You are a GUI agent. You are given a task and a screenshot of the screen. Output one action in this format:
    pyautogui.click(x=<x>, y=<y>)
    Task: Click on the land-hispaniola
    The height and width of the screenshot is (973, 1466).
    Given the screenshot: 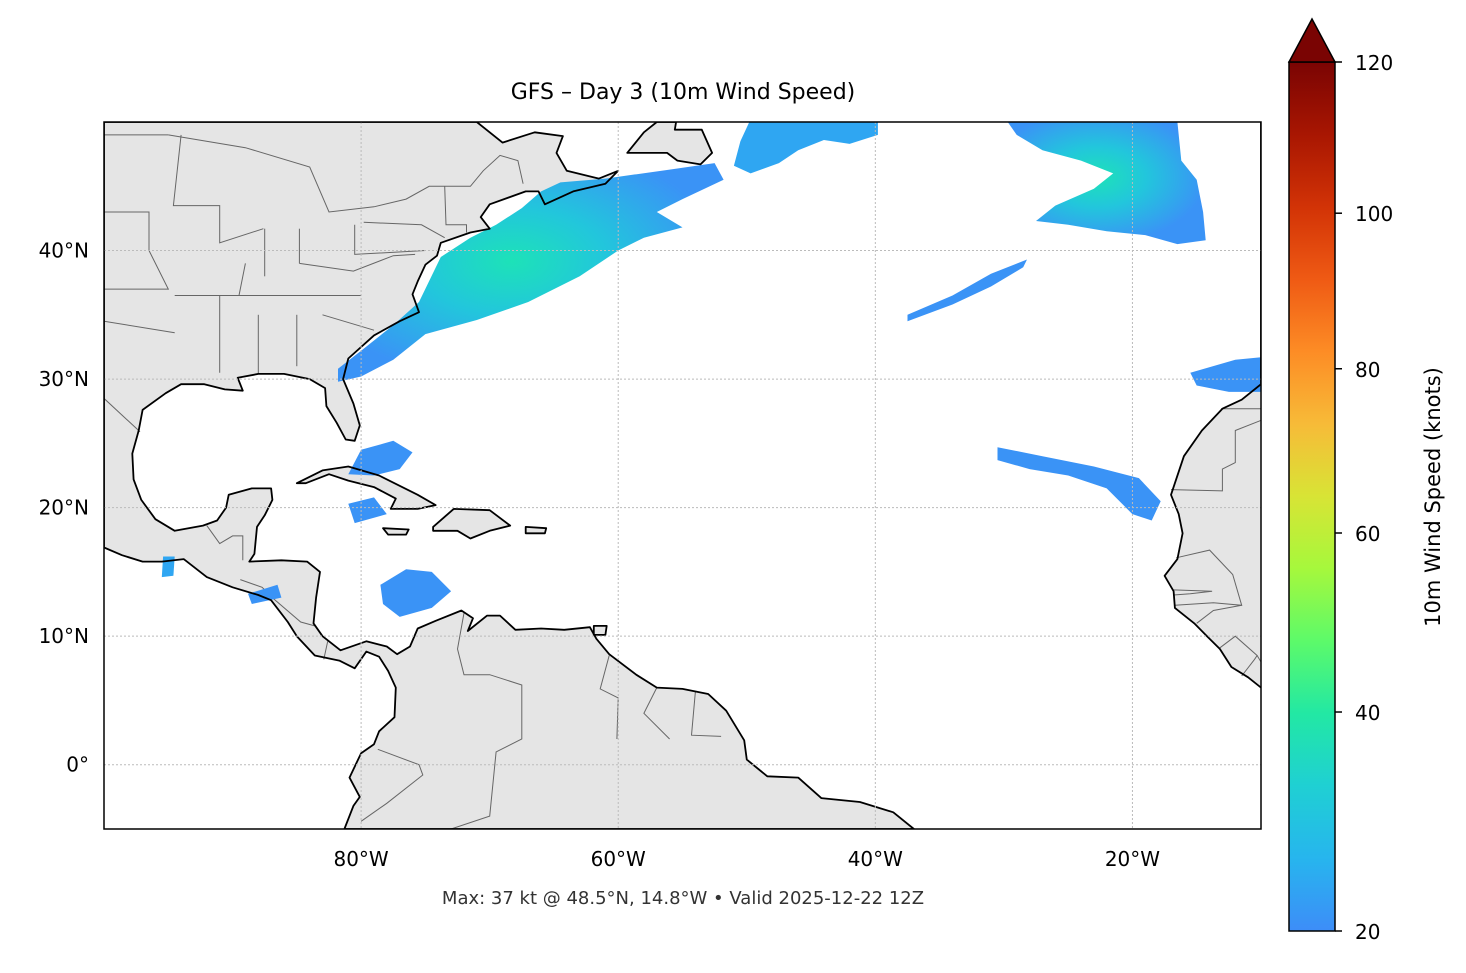 What is the action you would take?
    pyautogui.click(x=472, y=523)
    